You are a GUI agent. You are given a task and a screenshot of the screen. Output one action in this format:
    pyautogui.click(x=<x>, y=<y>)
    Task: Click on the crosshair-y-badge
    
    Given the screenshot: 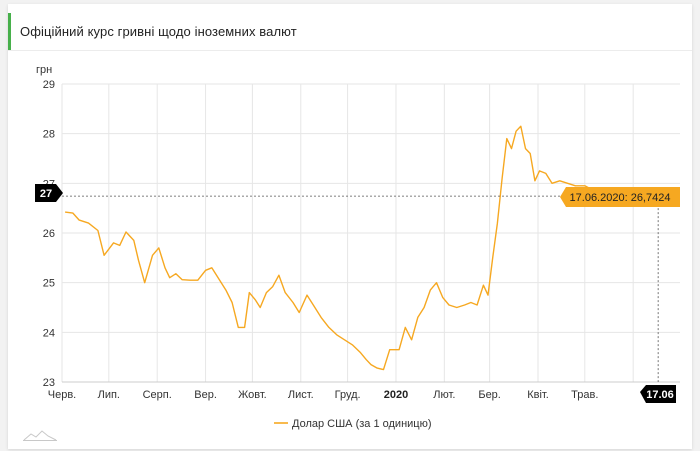 What is the action you would take?
    pyautogui.click(x=49, y=193)
    